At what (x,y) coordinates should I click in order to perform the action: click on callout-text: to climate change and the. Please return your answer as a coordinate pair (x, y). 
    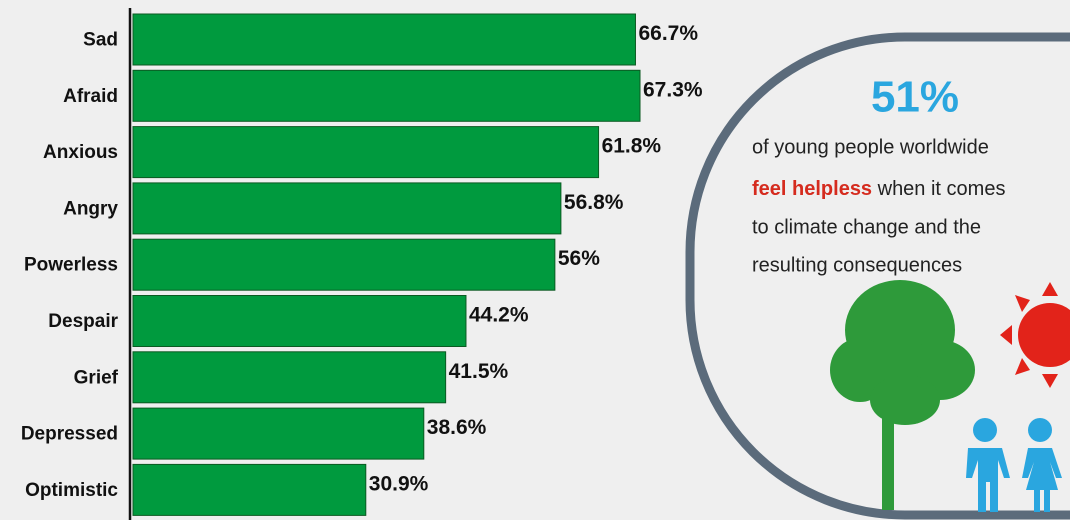
    Looking at the image, I should click on (866, 227).